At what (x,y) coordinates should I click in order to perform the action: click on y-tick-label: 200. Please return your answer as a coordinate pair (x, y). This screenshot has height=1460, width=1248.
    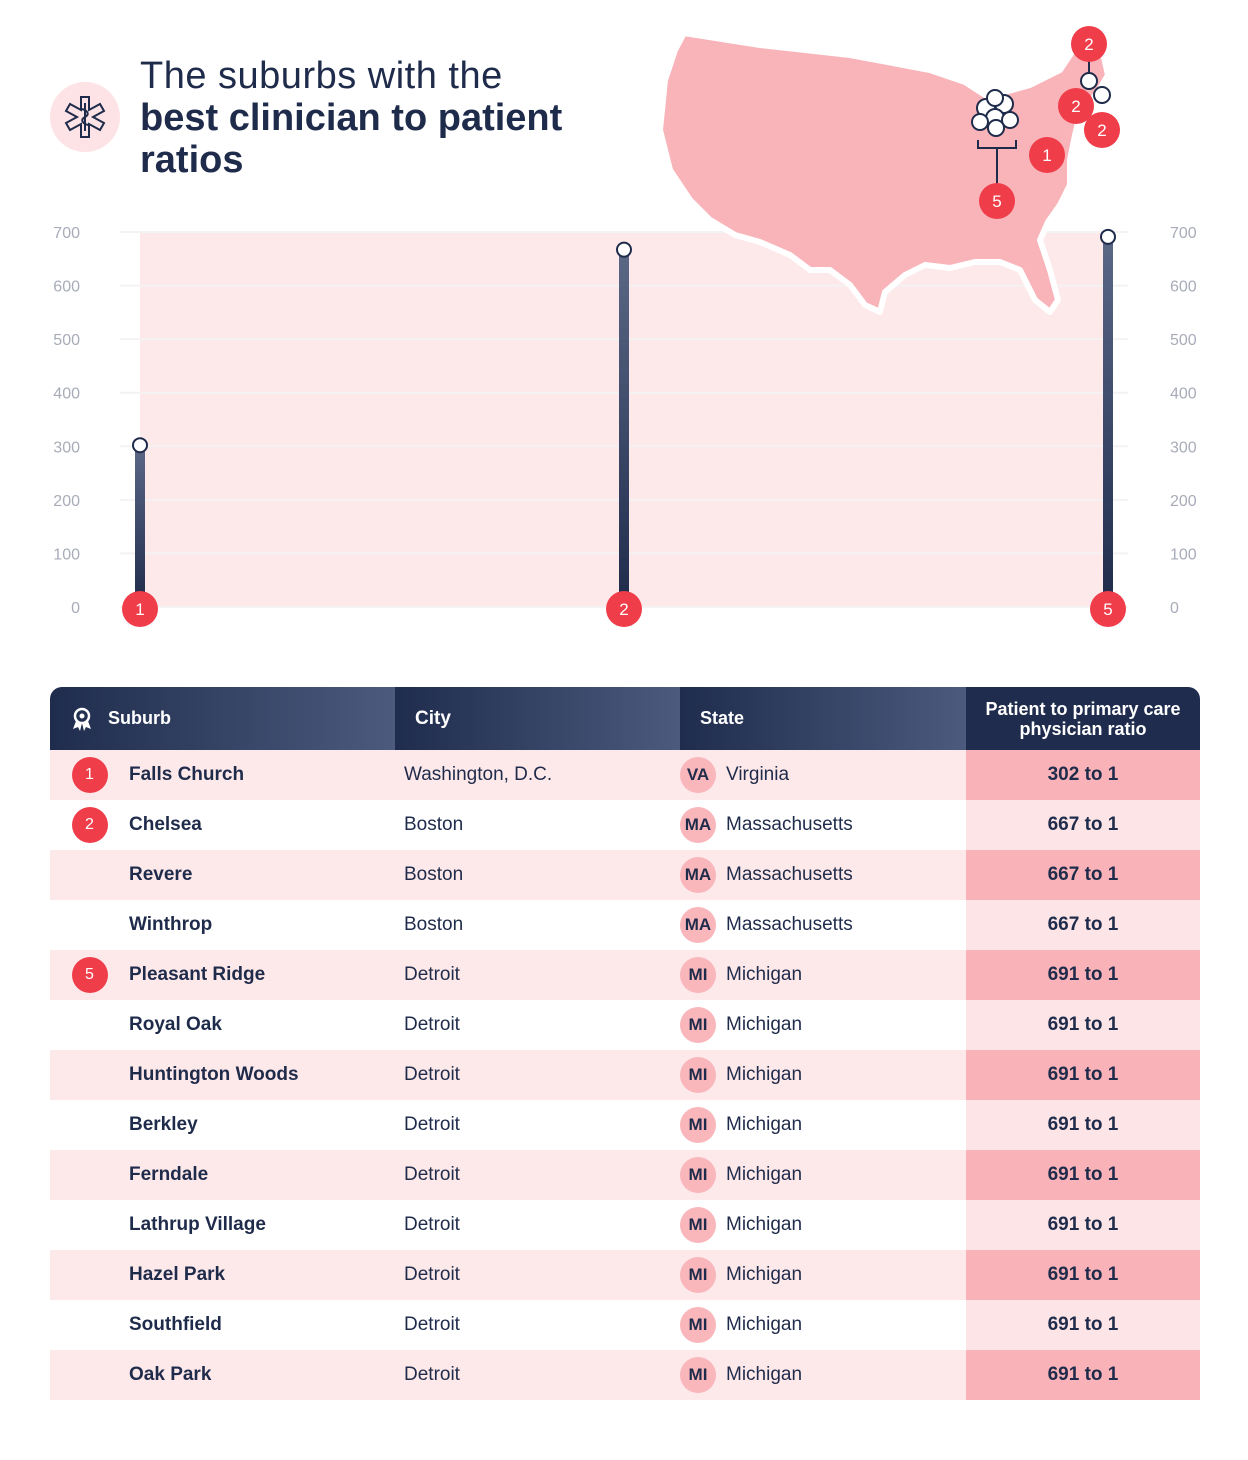
    Looking at the image, I should click on (66, 501).